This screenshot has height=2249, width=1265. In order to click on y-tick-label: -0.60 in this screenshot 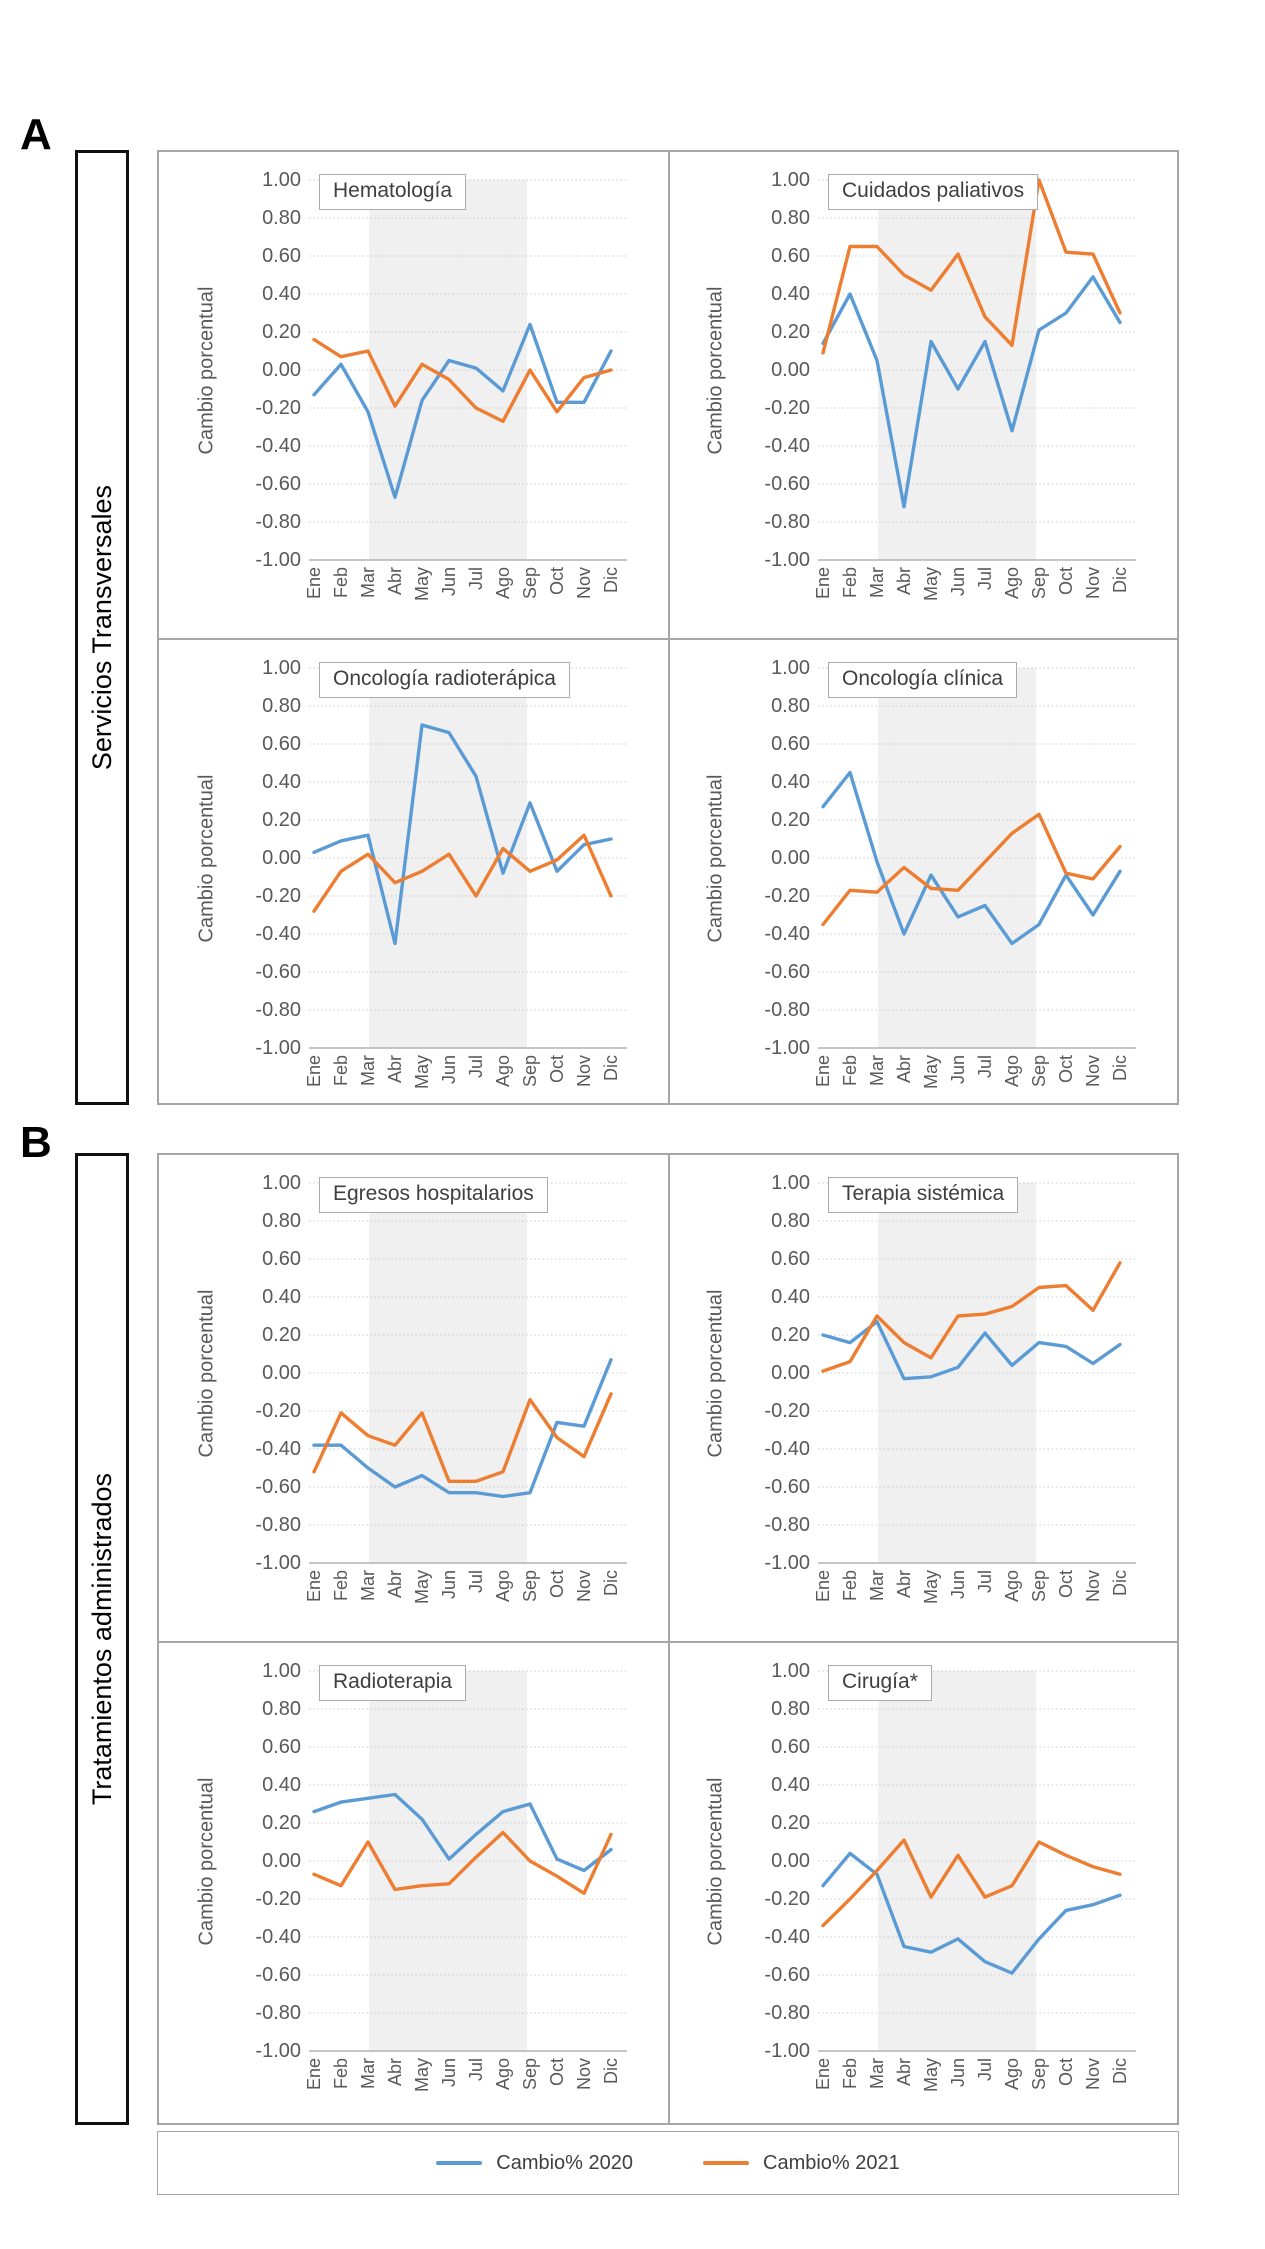, I will do `click(278, 1487)`.